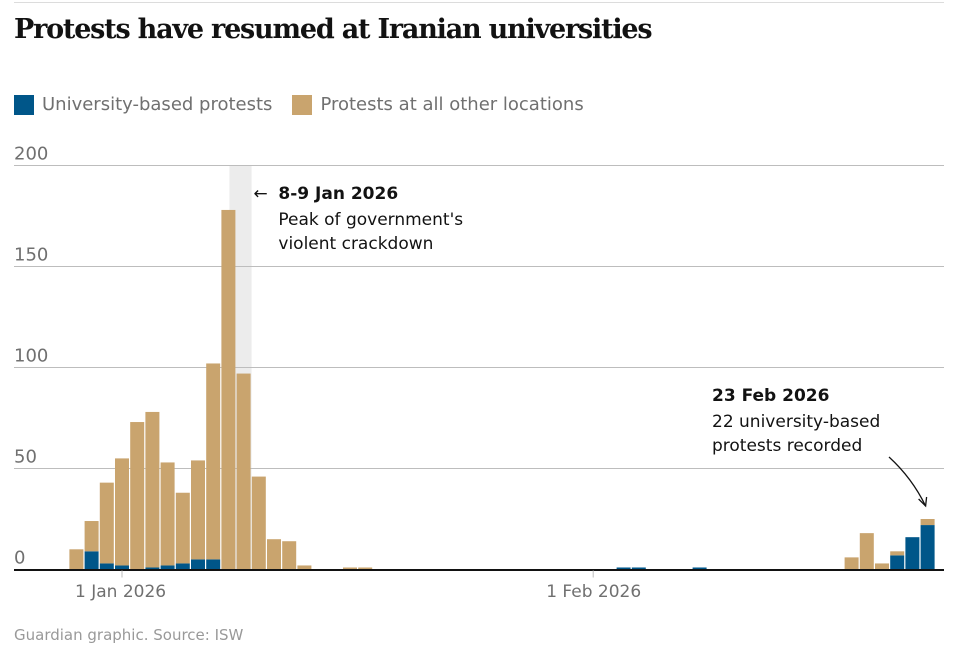  Describe the element at coordinates (338, 194) in the screenshot. I see `annotation-crackdown-title: 8-9 Jan 2026` at that location.